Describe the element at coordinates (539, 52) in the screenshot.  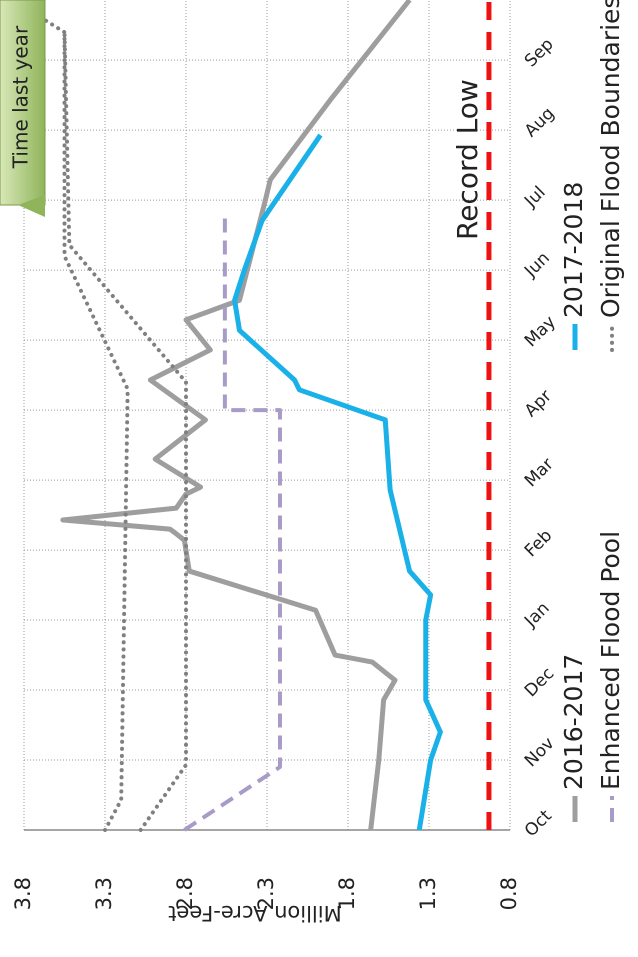
I see `x-tick-label: Sep` at that location.